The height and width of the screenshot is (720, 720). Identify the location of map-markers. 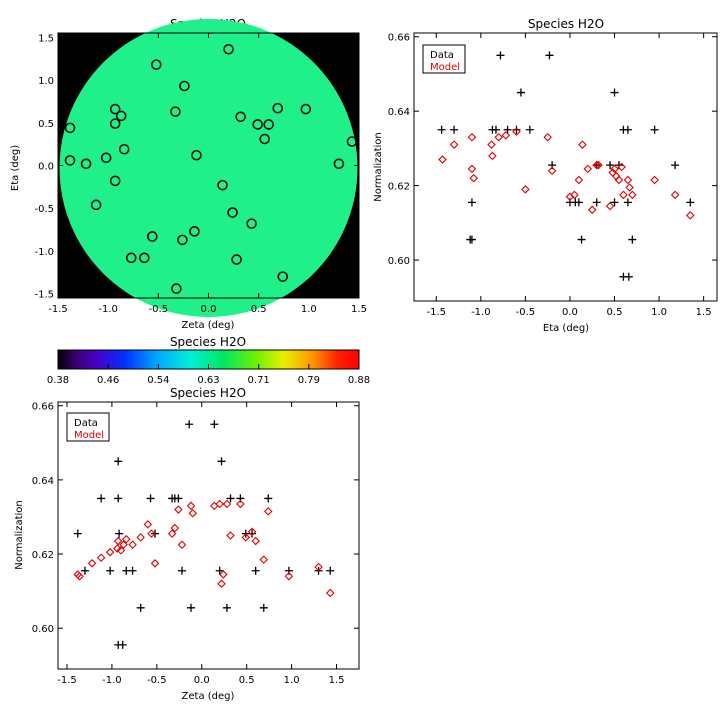
(211, 168).